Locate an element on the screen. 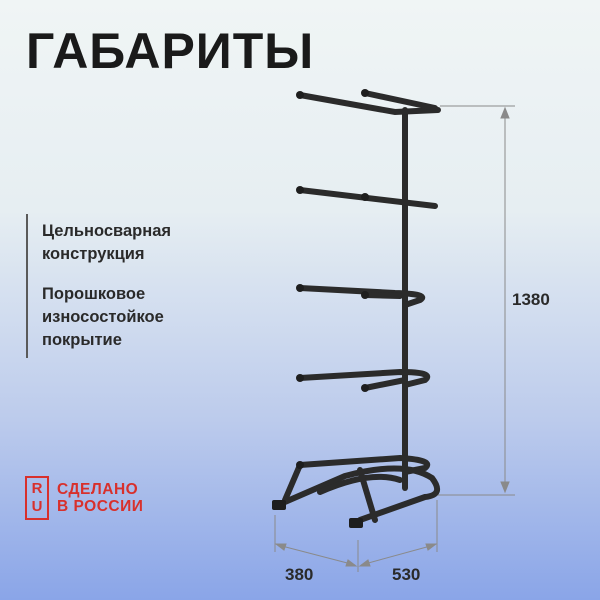 This screenshot has width=600, height=600. badge-line1: СДЕЛАНО is located at coordinates (98, 489).